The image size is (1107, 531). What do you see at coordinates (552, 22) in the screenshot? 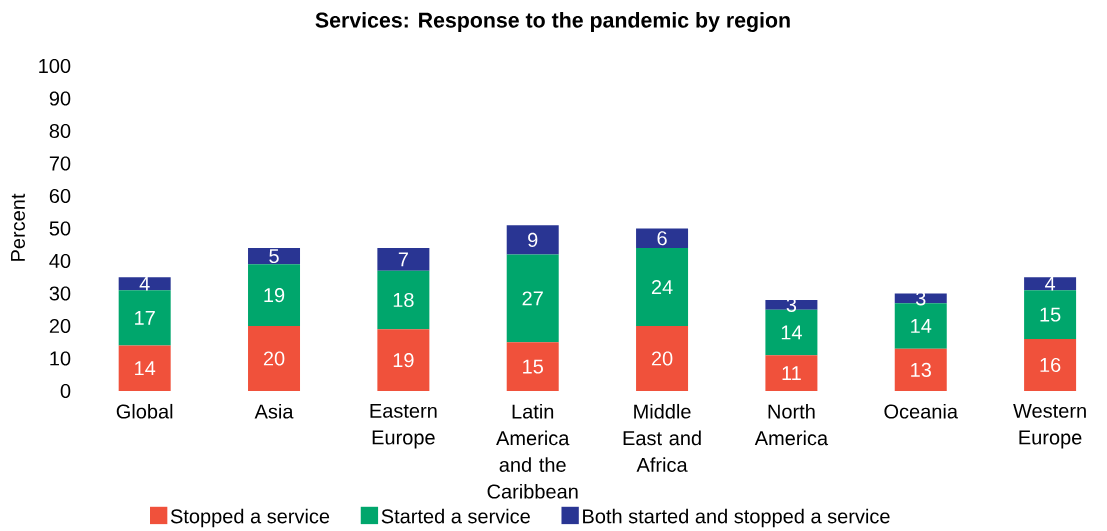
I see `chart-title: Services: Response to the pandemic by region` at bounding box center [552, 22].